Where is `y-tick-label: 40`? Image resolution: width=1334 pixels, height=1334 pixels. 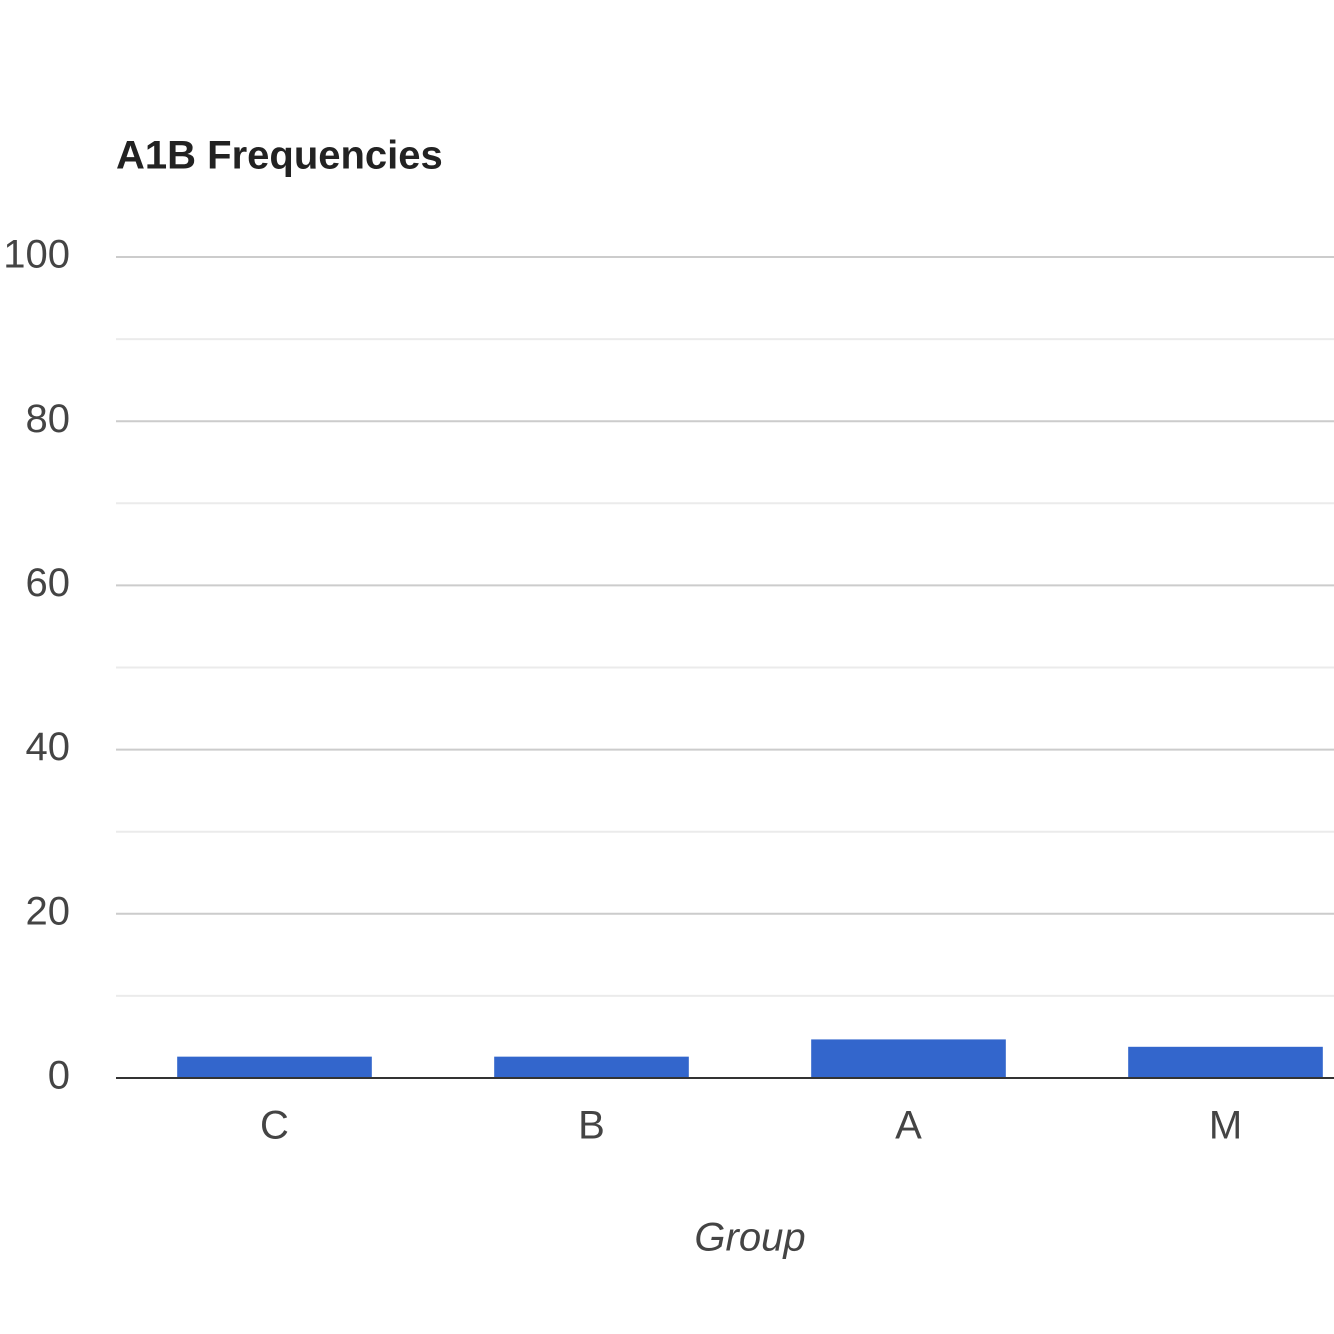
y-tick-label: 40 is located at coordinates (48, 747).